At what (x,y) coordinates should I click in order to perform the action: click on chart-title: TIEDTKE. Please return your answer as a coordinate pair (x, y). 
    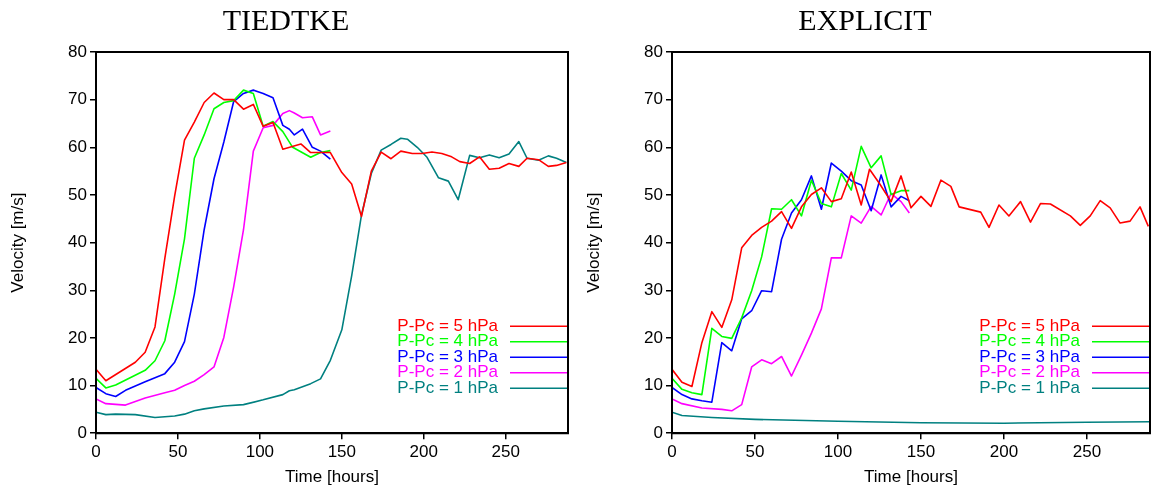
    Looking at the image, I should click on (286, 19).